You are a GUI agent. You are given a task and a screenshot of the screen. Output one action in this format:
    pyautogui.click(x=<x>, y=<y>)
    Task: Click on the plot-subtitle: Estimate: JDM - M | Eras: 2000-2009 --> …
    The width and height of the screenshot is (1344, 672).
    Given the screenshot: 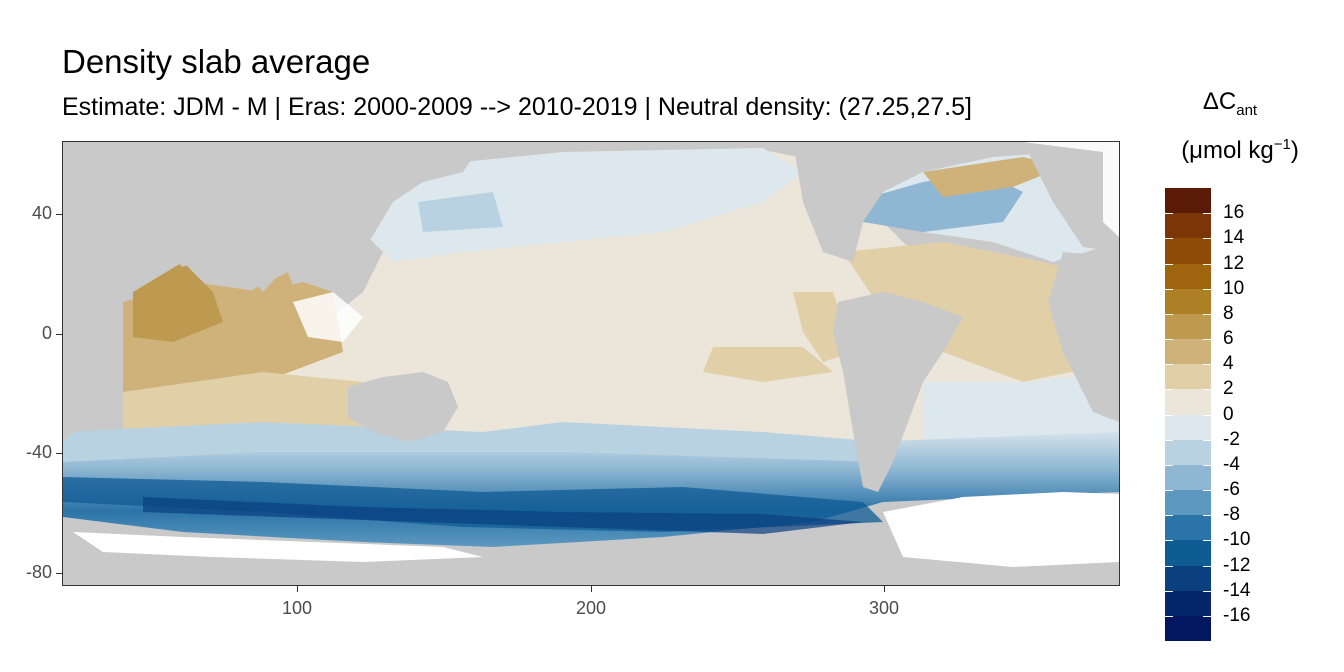 What is the action you would take?
    pyautogui.click(x=517, y=107)
    